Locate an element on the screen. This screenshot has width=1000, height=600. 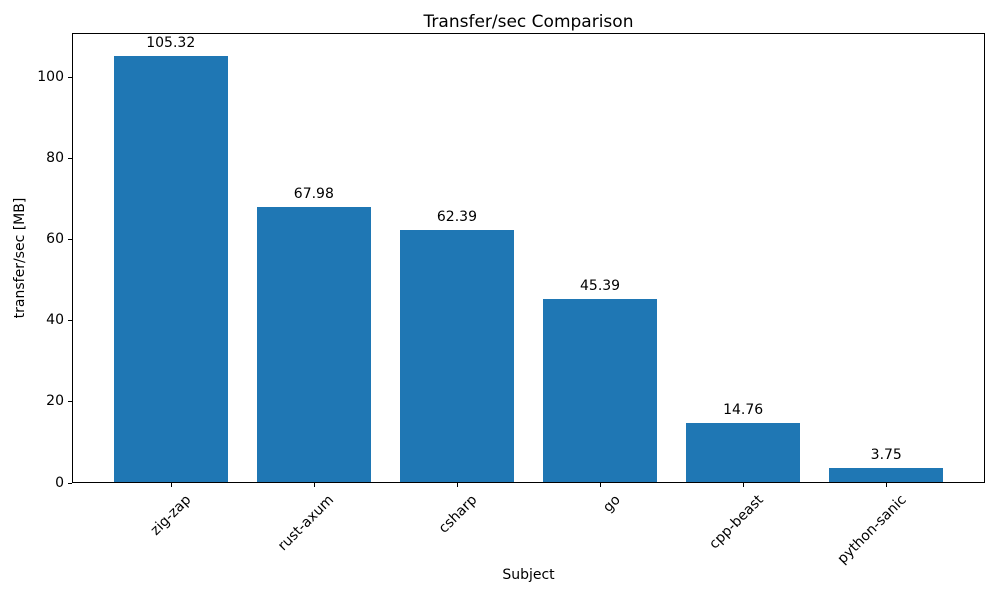
x-tick-label: rust-axum is located at coordinates (306, 523).